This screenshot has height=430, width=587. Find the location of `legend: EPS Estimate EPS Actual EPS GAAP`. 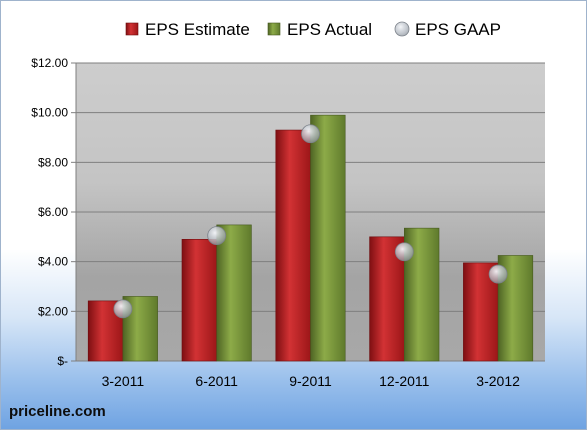

legend: EPS Estimate EPS Actual EPS GAAP is located at coordinates (313, 29).